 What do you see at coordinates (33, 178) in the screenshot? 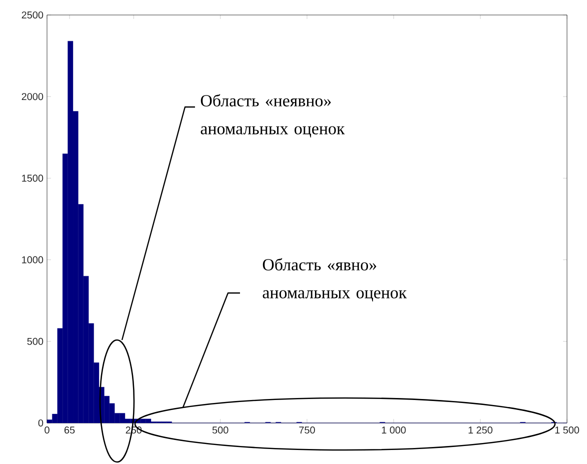
I see `y-tick-label: 1500` at bounding box center [33, 178].